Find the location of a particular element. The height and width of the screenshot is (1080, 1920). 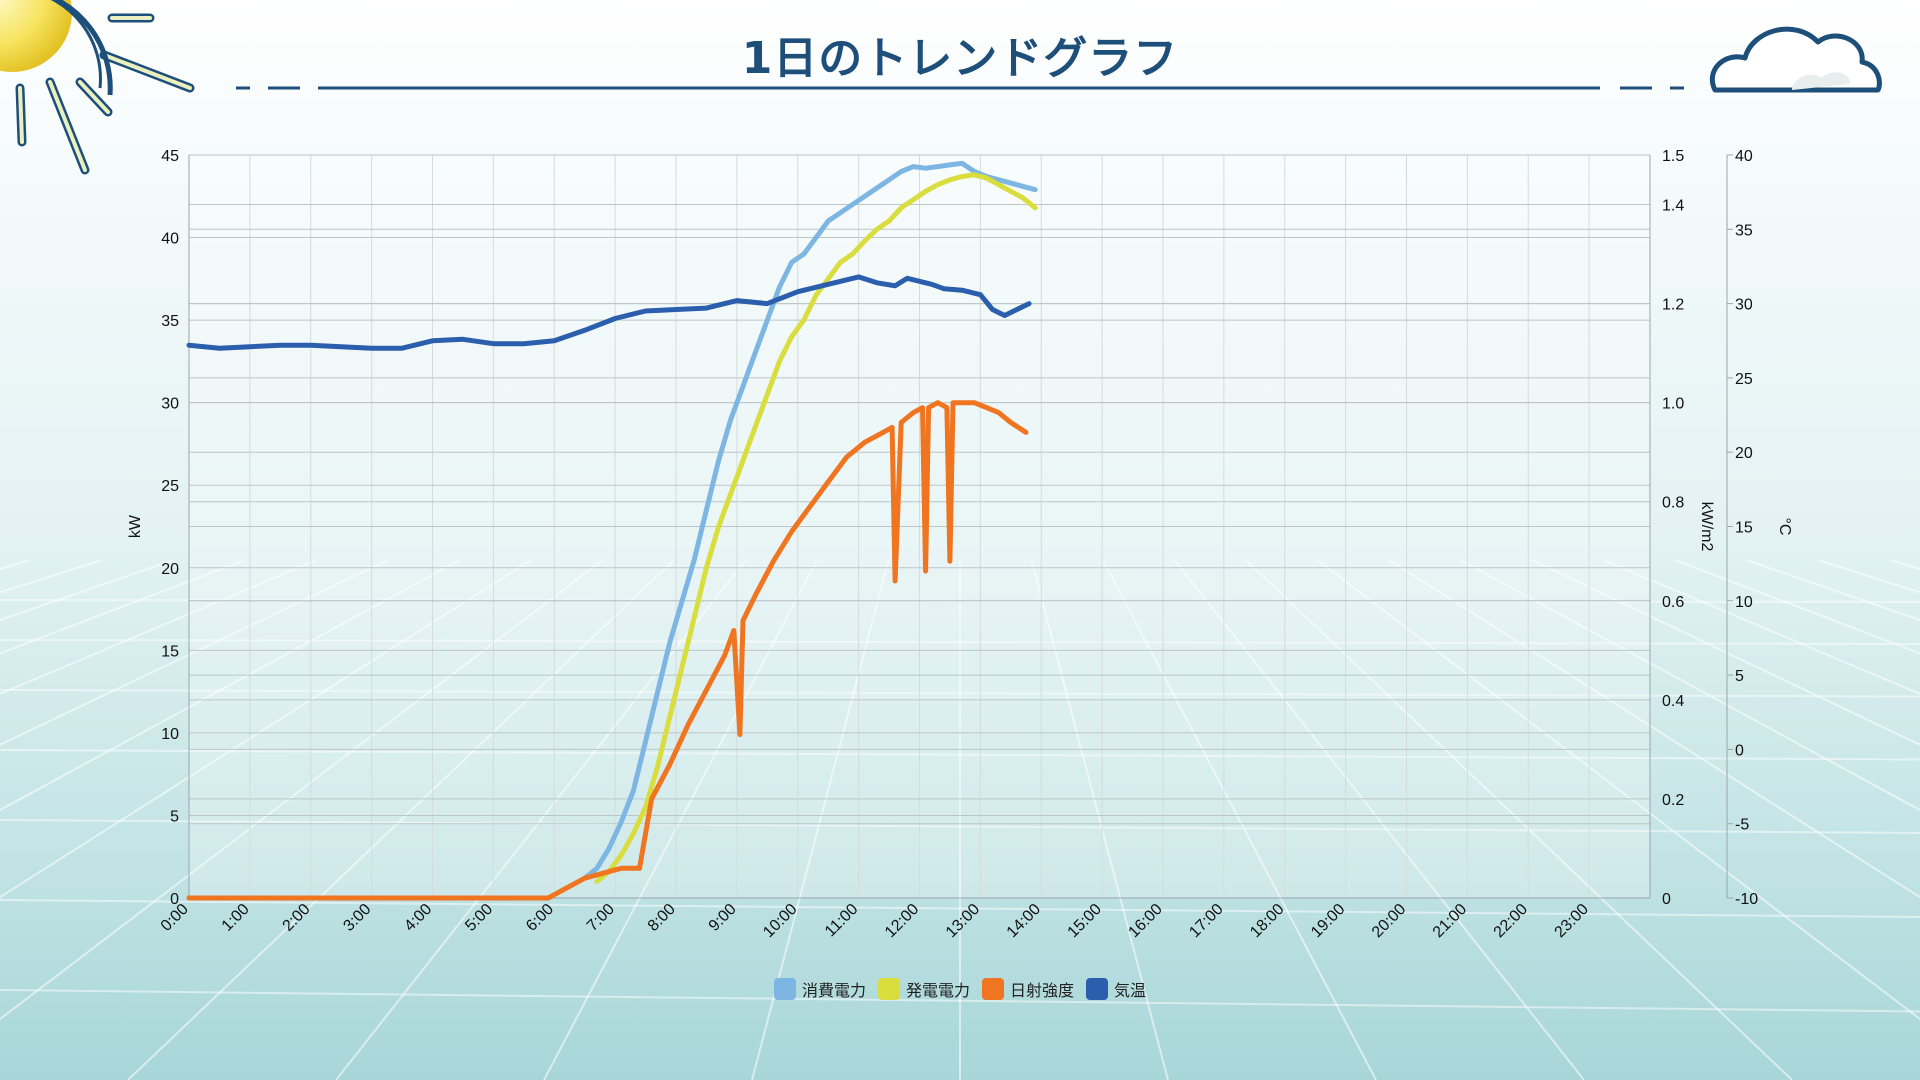

y-right2-tick-label: -10 is located at coordinates (1746, 899).